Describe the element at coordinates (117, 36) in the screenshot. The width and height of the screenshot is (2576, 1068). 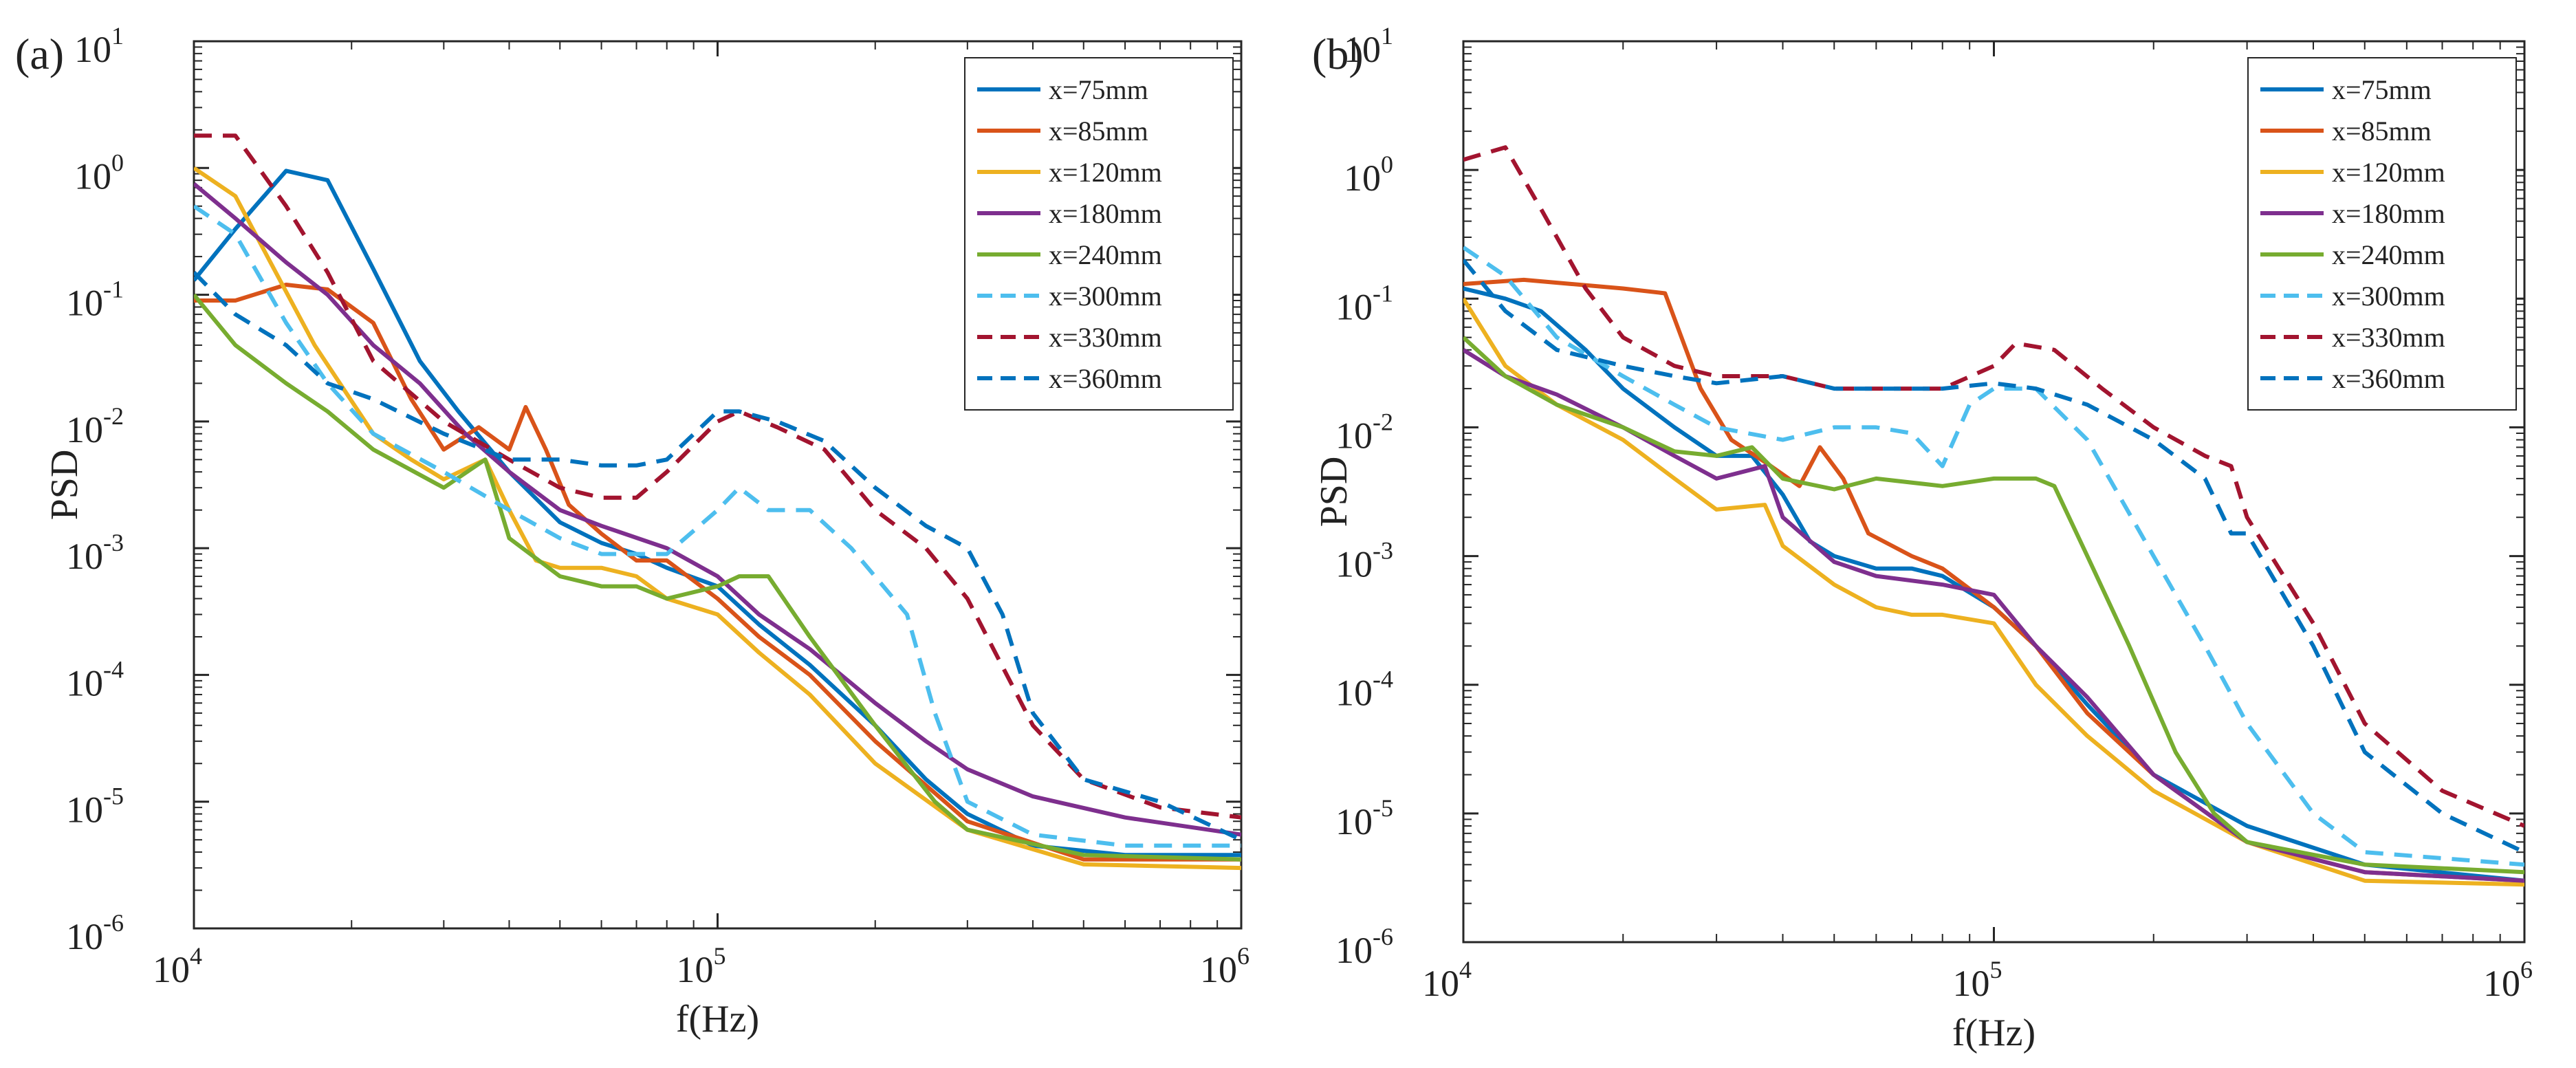
I see `y-tick-exponent: 1` at that location.